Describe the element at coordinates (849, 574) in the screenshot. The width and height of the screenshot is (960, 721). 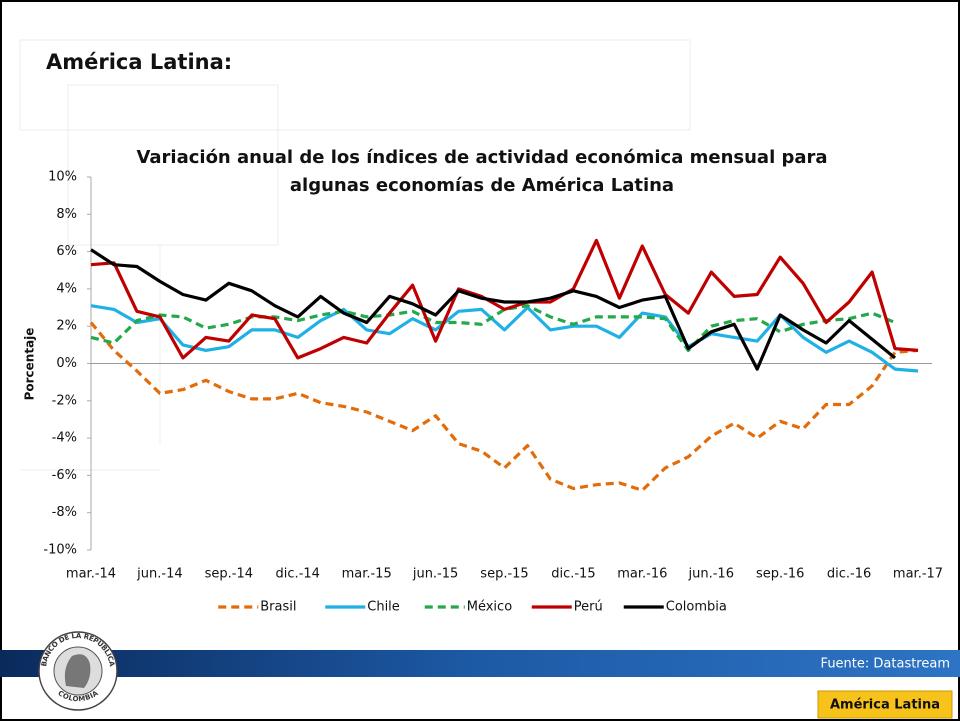
I see `x-tick-label: dic.-16` at that location.